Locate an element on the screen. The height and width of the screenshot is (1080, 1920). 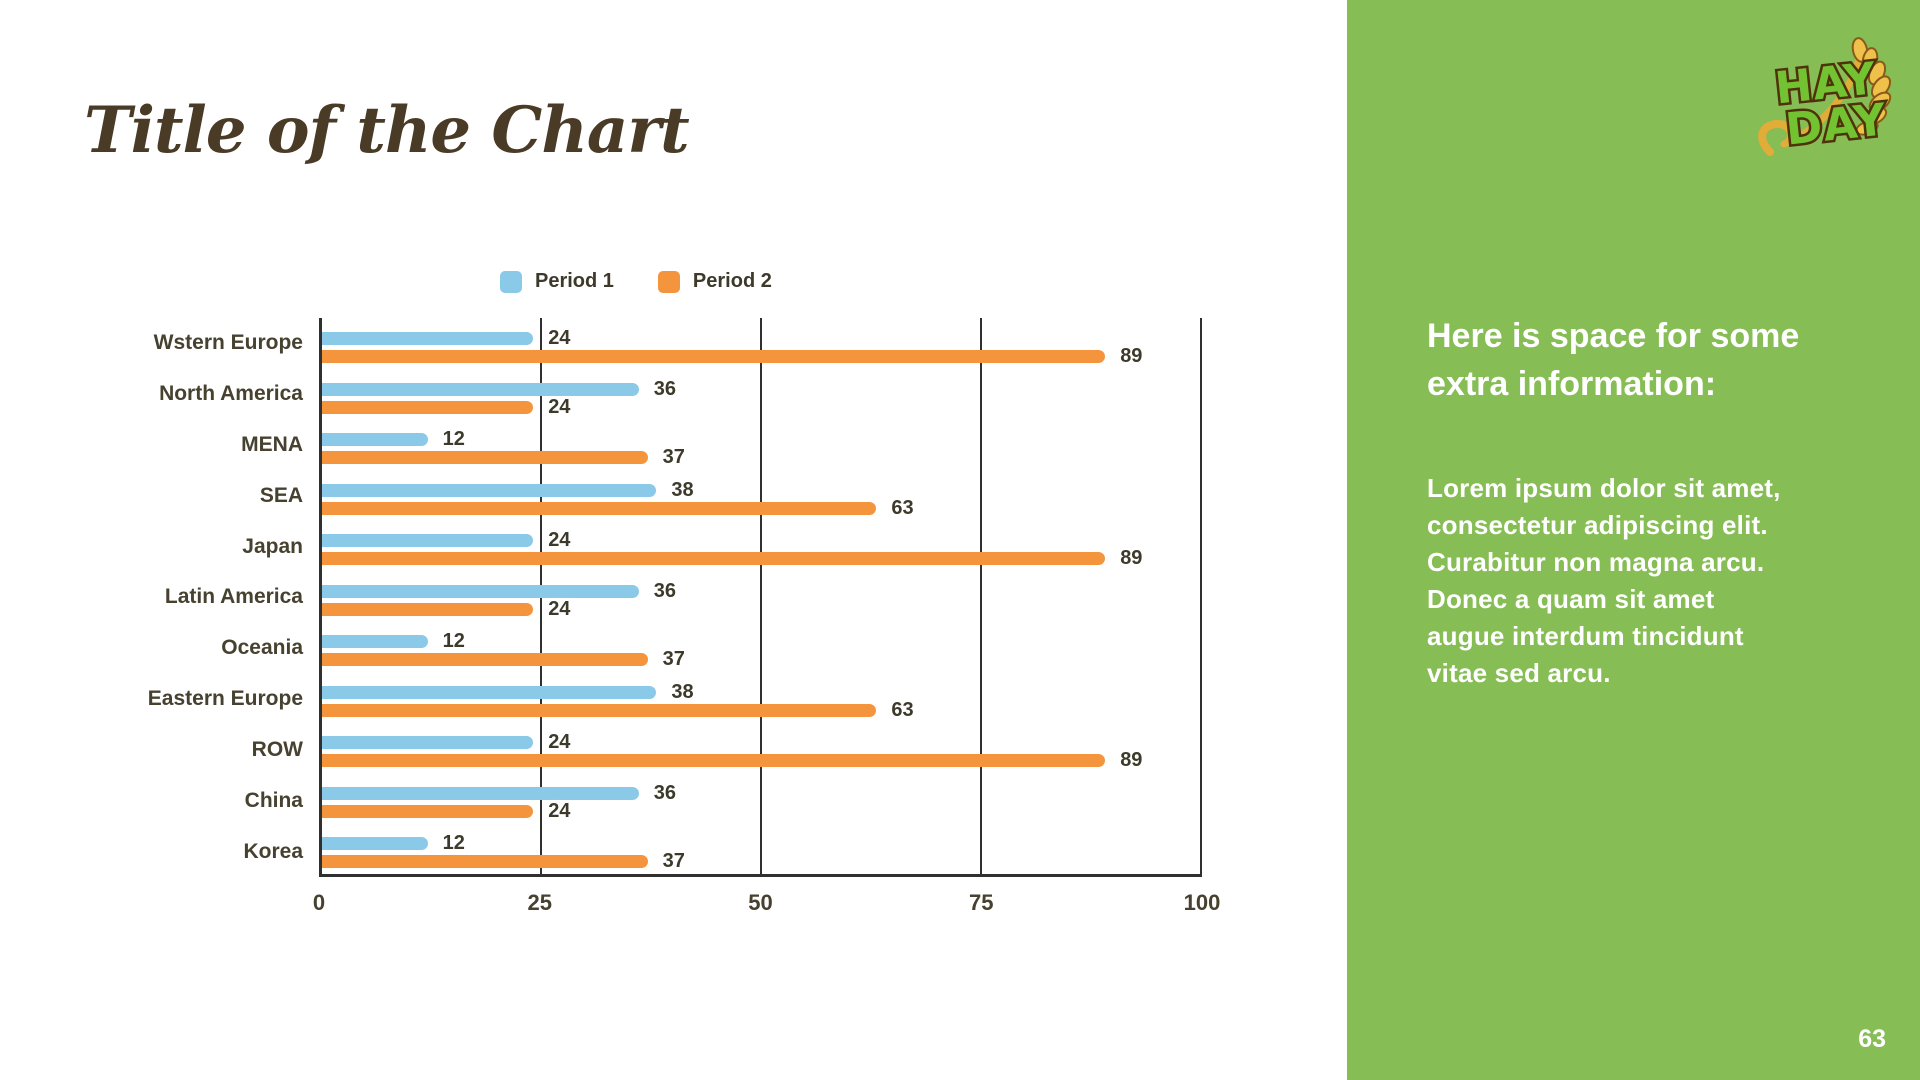
wheat-icon is located at coordinates (1825, 96).